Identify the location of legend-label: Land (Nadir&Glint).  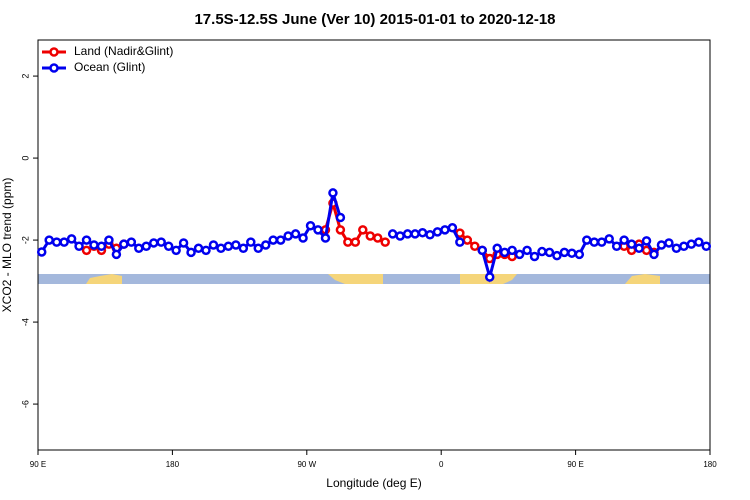
(123, 51).